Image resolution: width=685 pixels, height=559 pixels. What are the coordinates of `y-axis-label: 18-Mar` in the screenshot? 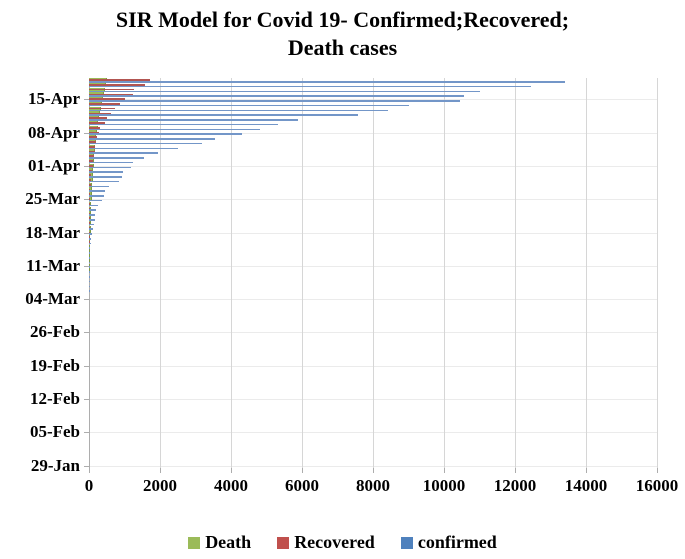 It's located at (52, 232).